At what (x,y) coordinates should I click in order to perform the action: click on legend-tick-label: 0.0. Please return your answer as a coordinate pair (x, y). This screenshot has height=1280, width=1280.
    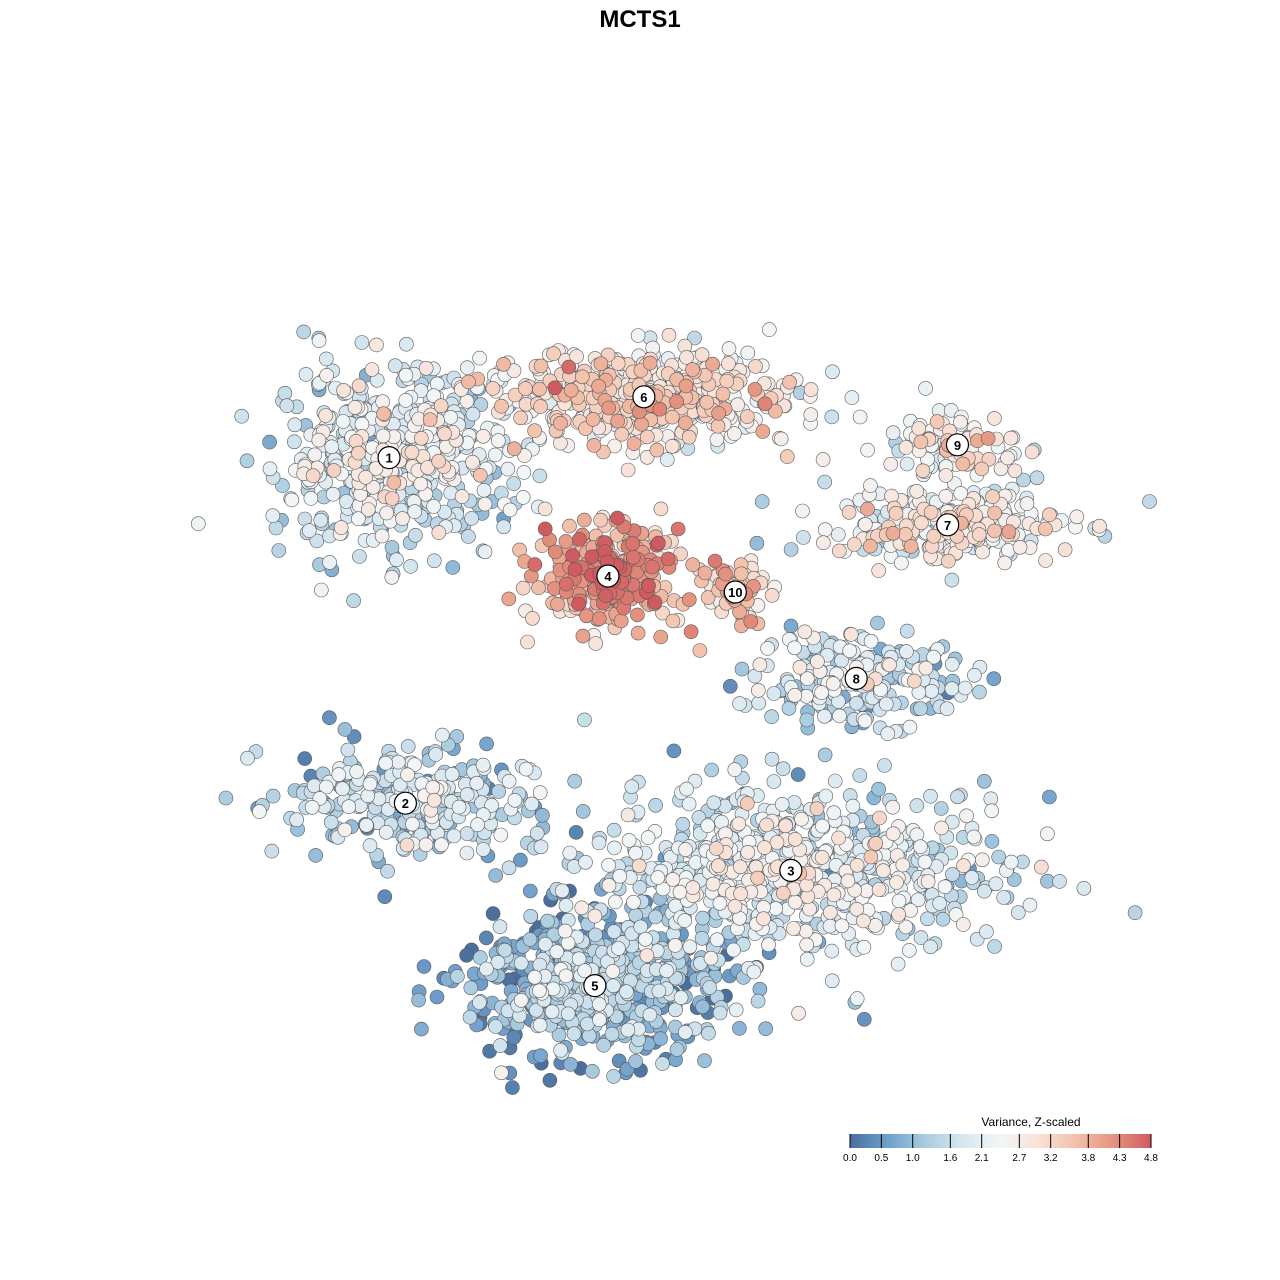
    Looking at the image, I should click on (850, 1158).